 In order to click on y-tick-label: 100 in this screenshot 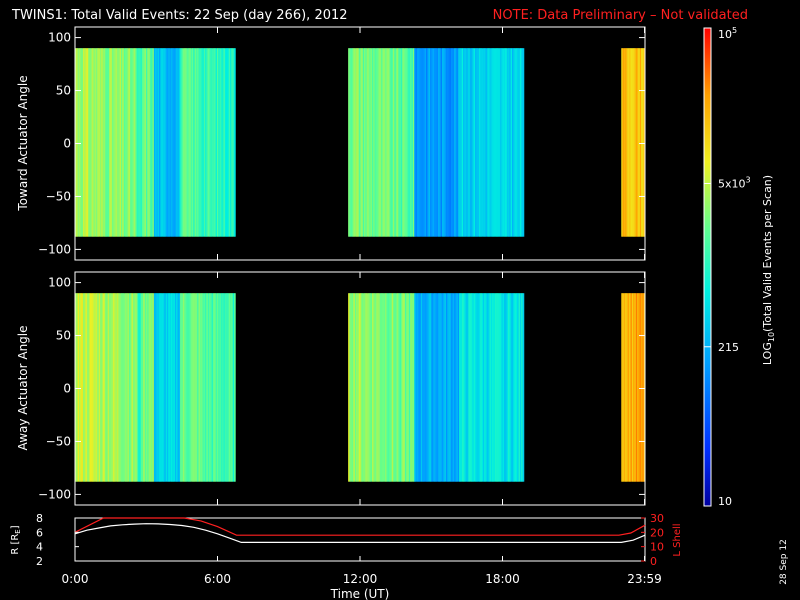, I will do `click(59, 283)`.